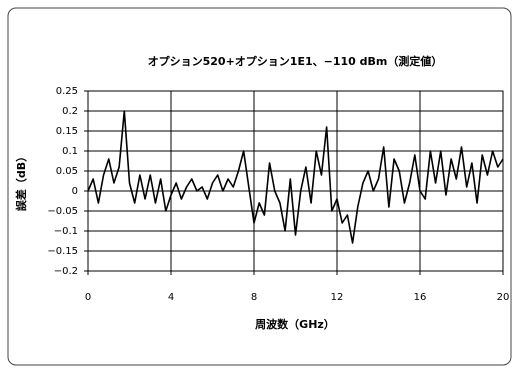 The width and height of the screenshot is (520, 374). Describe the element at coordinates (337, 297) in the screenshot. I see `x-tick-label: 12` at that location.